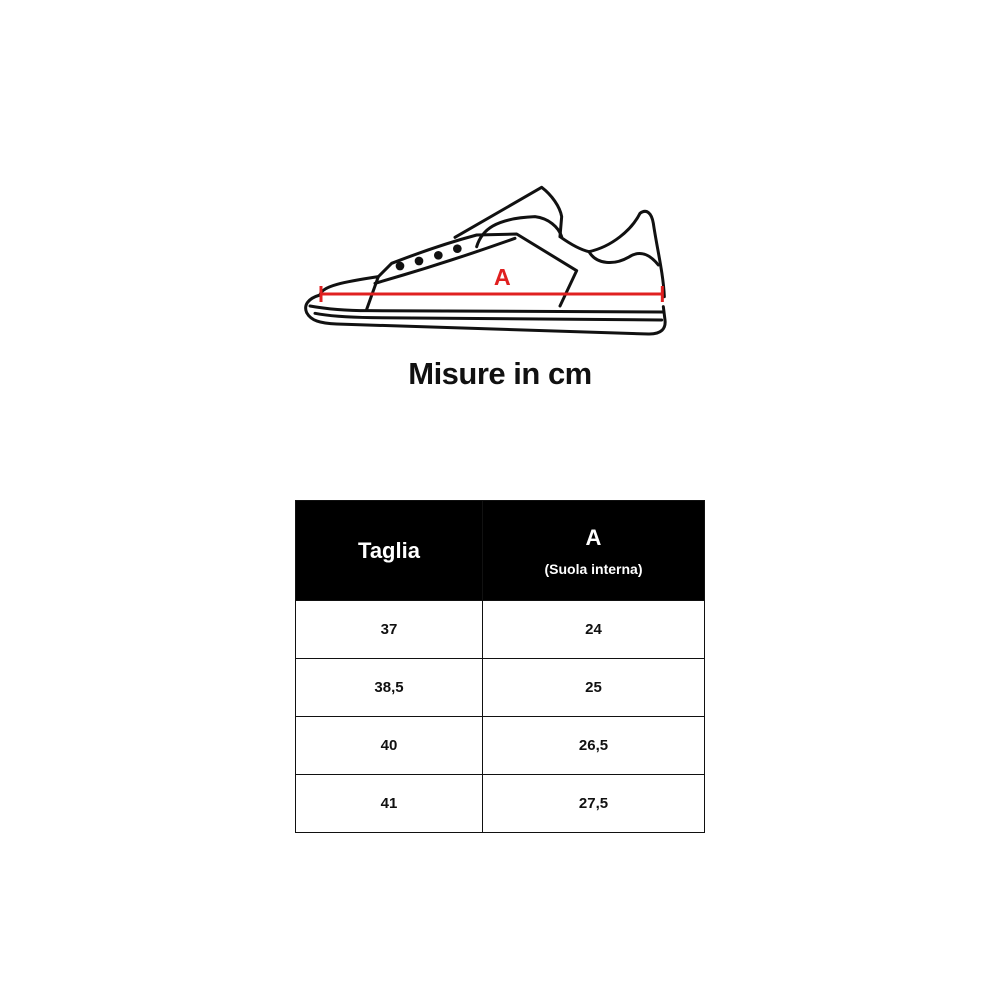  I want to click on collar, so click(609, 251).